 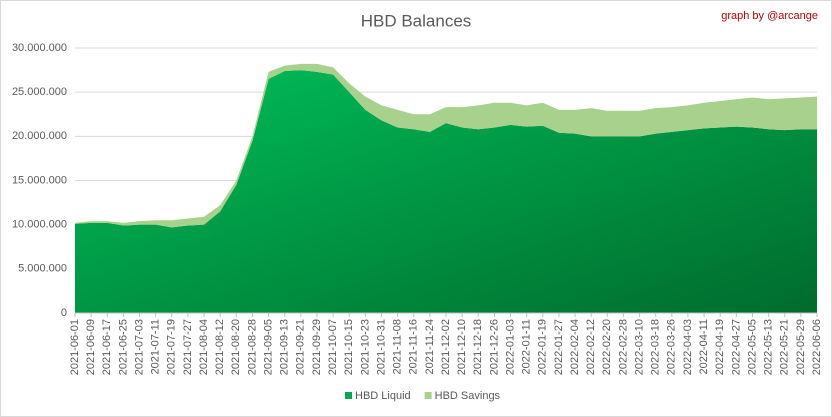 I want to click on y-tick-label: 10.000.000, so click(x=39, y=225).